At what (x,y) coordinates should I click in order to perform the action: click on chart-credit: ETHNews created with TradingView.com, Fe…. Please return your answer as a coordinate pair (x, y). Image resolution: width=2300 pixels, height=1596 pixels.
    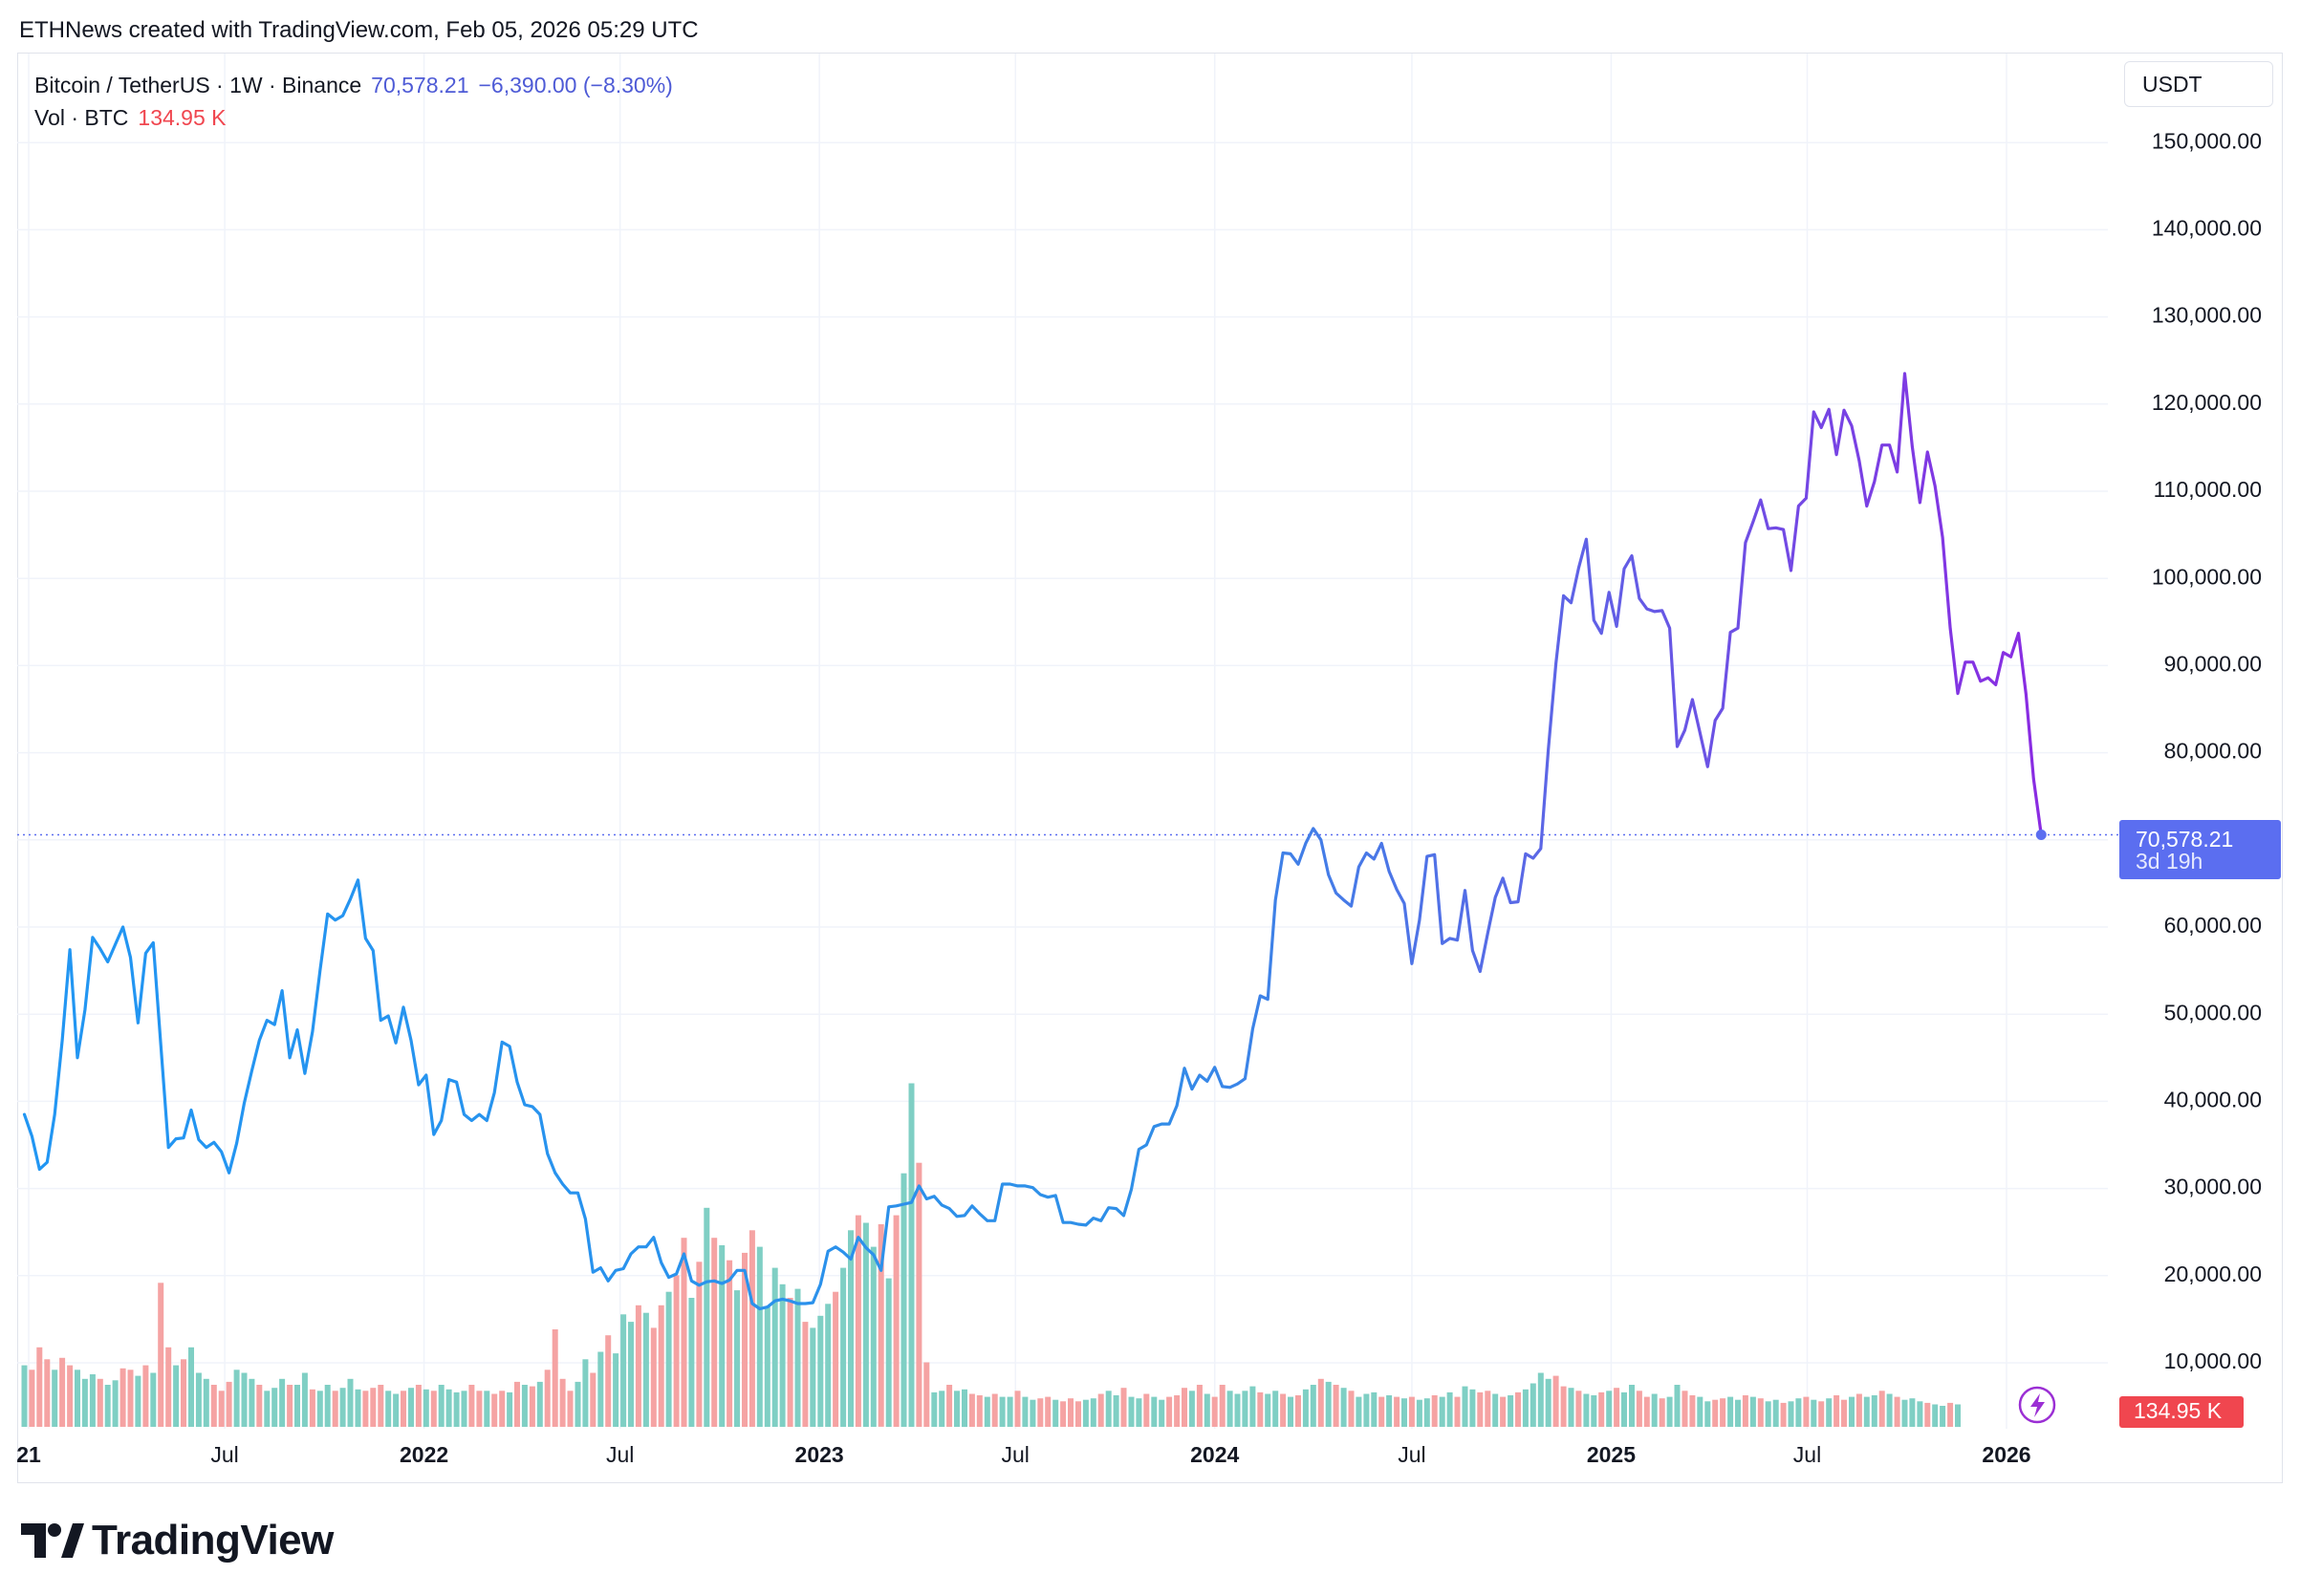
    Looking at the image, I should click on (359, 30).